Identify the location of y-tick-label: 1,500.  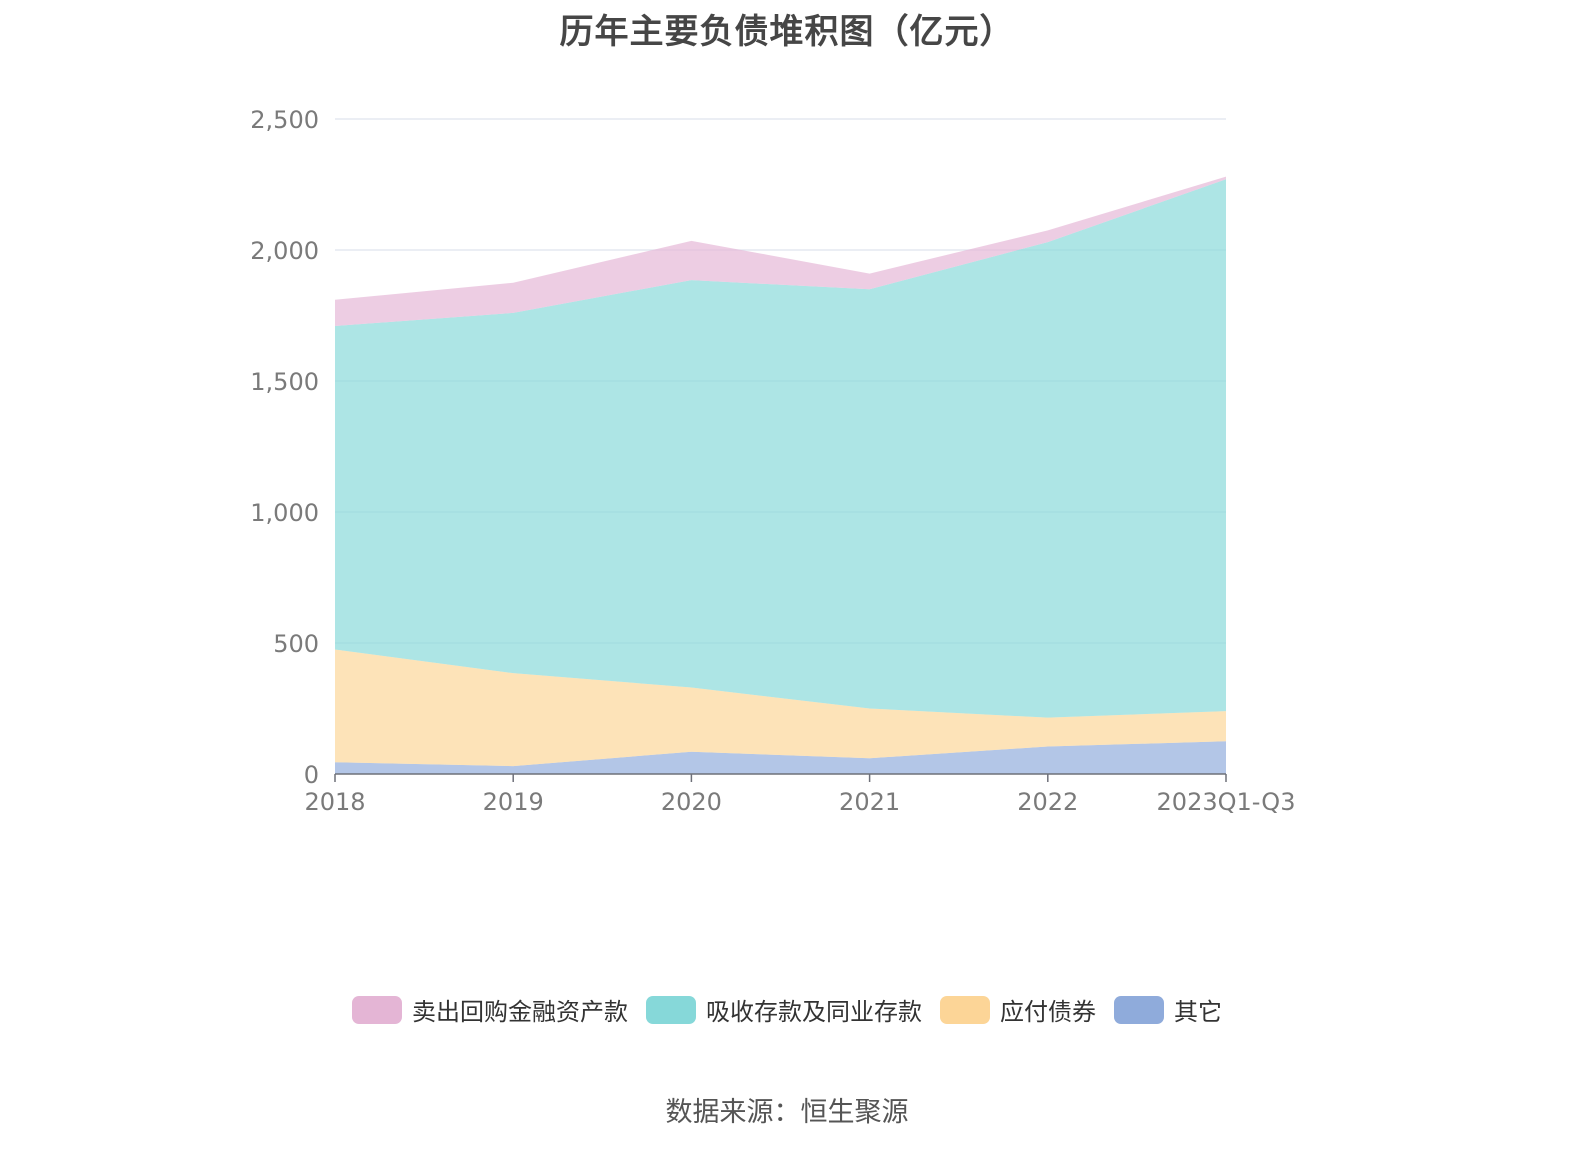
(284, 382).